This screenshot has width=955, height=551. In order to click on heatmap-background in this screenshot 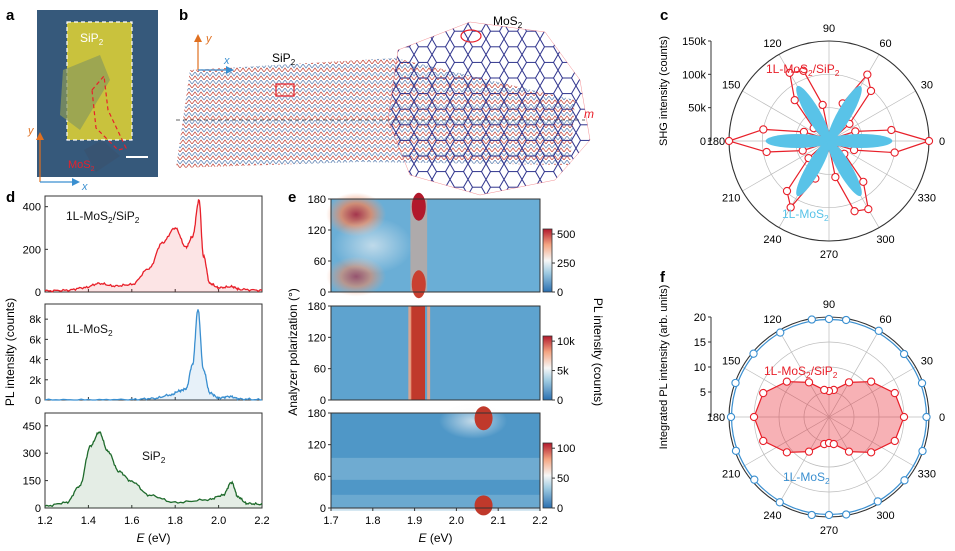, I will do `click(435, 353)`.